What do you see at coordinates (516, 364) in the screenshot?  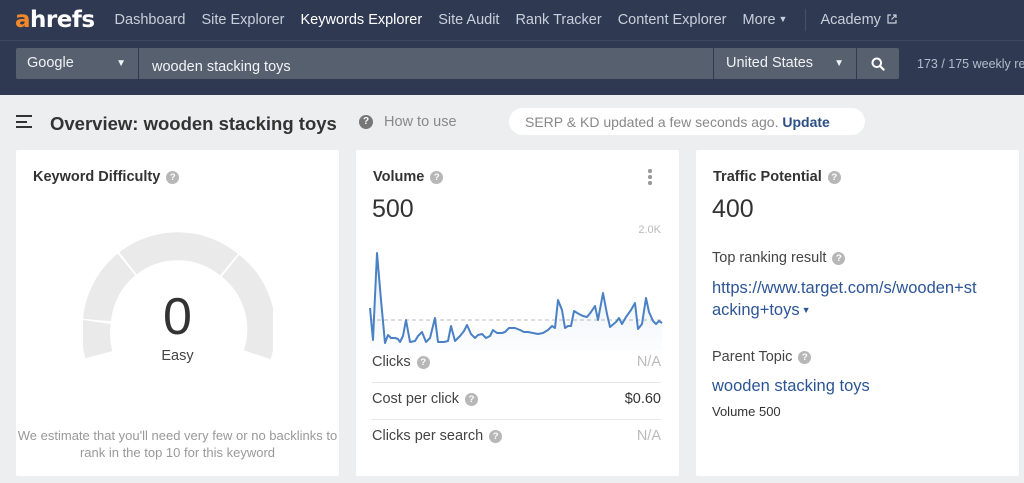 I see `metric-row-clicks: Clicks? N/A` at bounding box center [516, 364].